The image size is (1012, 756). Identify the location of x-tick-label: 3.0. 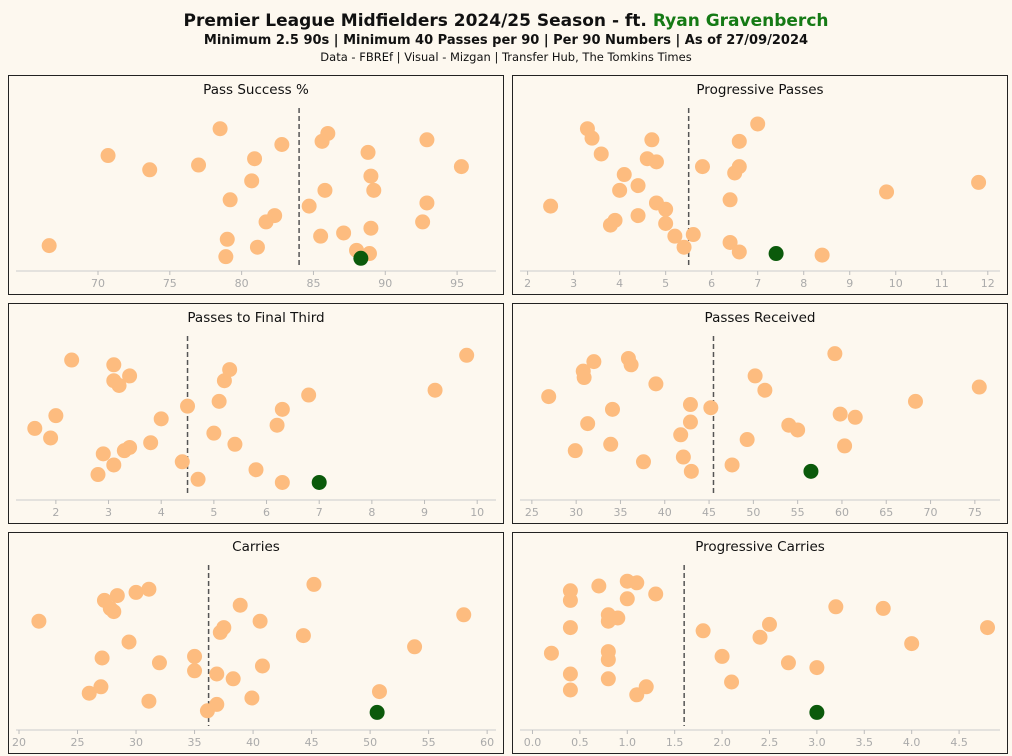
(817, 742).